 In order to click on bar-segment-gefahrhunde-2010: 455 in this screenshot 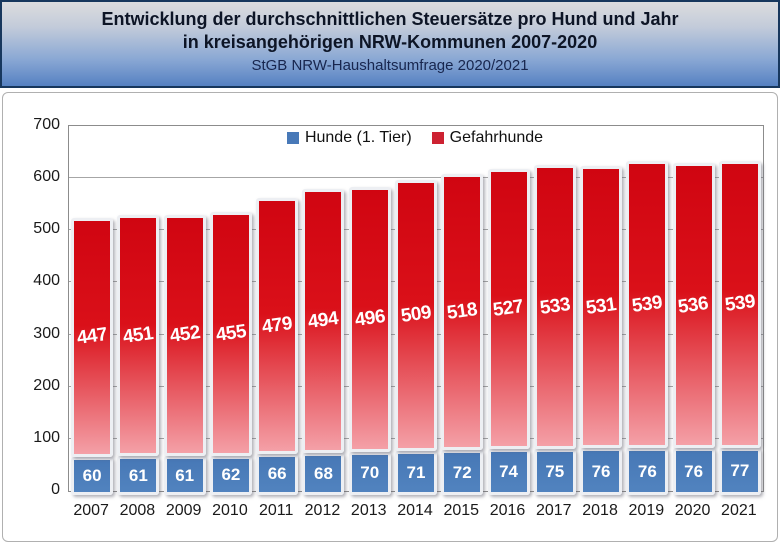, I will do `click(230, 334)`.